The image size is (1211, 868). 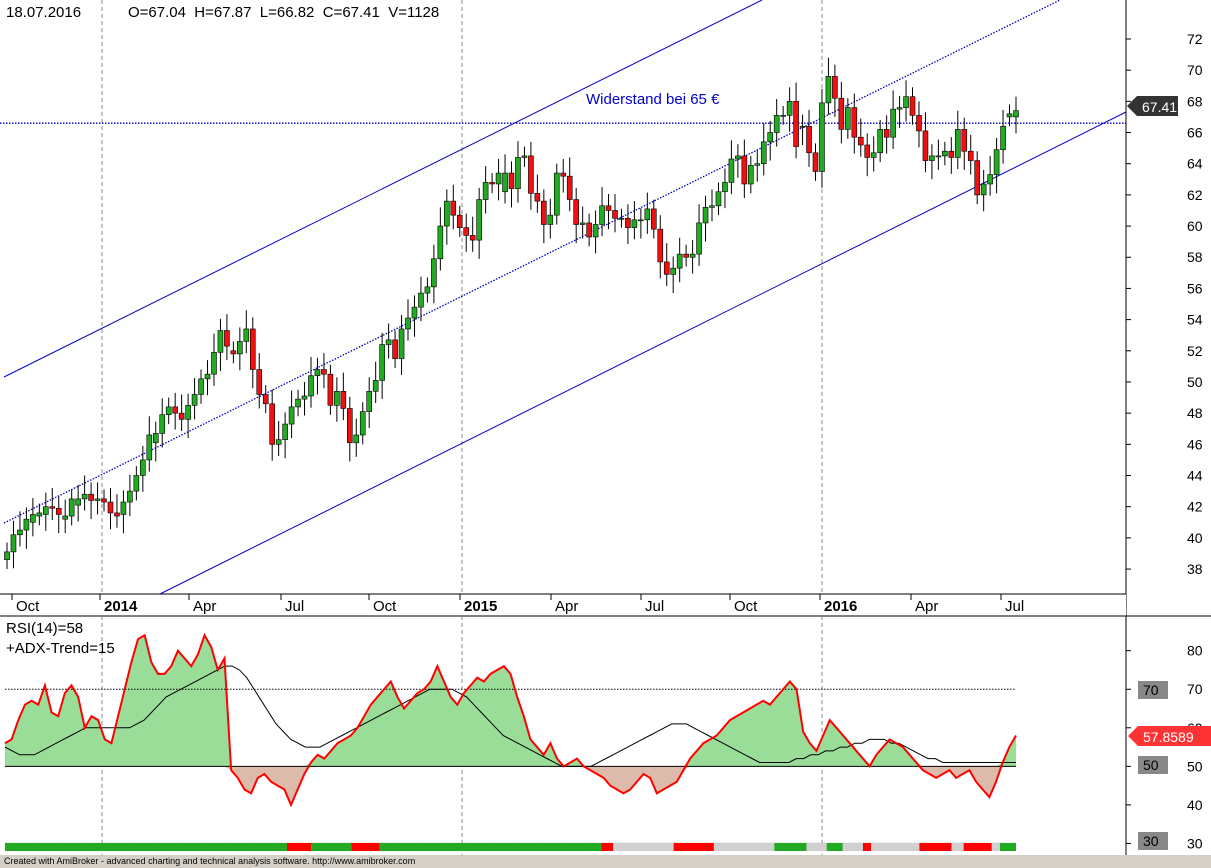 What do you see at coordinates (1169, 736) in the screenshot?
I see `rsi-current-badge: 57.8589` at bounding box center [1169, 736].